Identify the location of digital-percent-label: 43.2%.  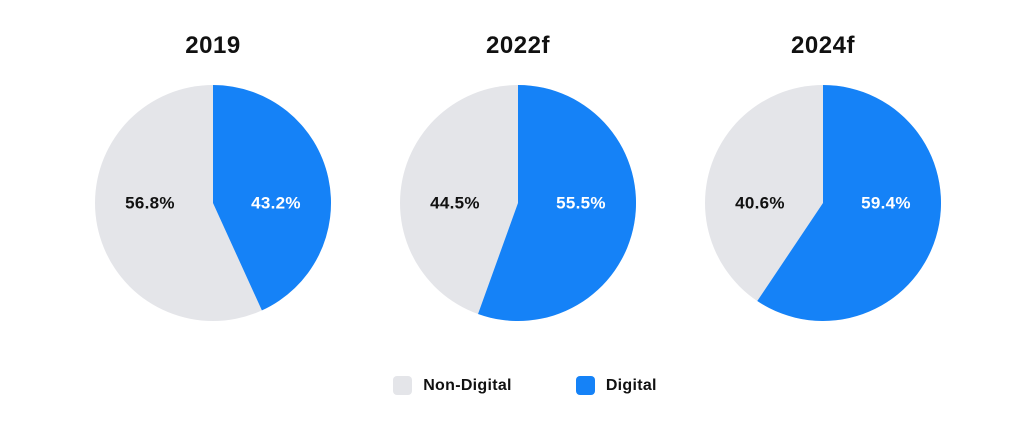
(276, 203).